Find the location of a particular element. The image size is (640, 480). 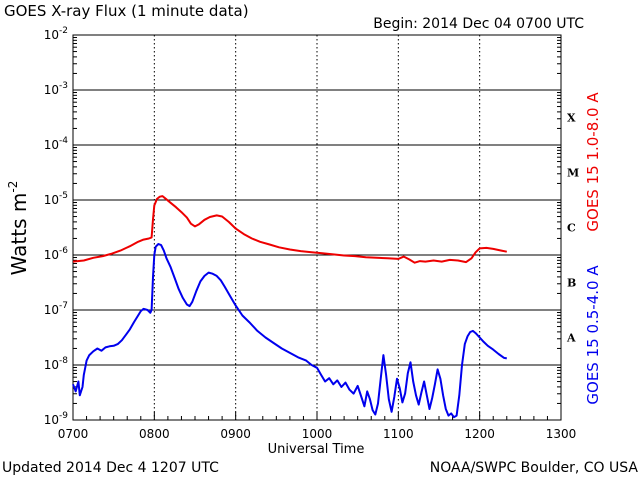

x-tick-label: 1200 is located at coordinates (479, 434).